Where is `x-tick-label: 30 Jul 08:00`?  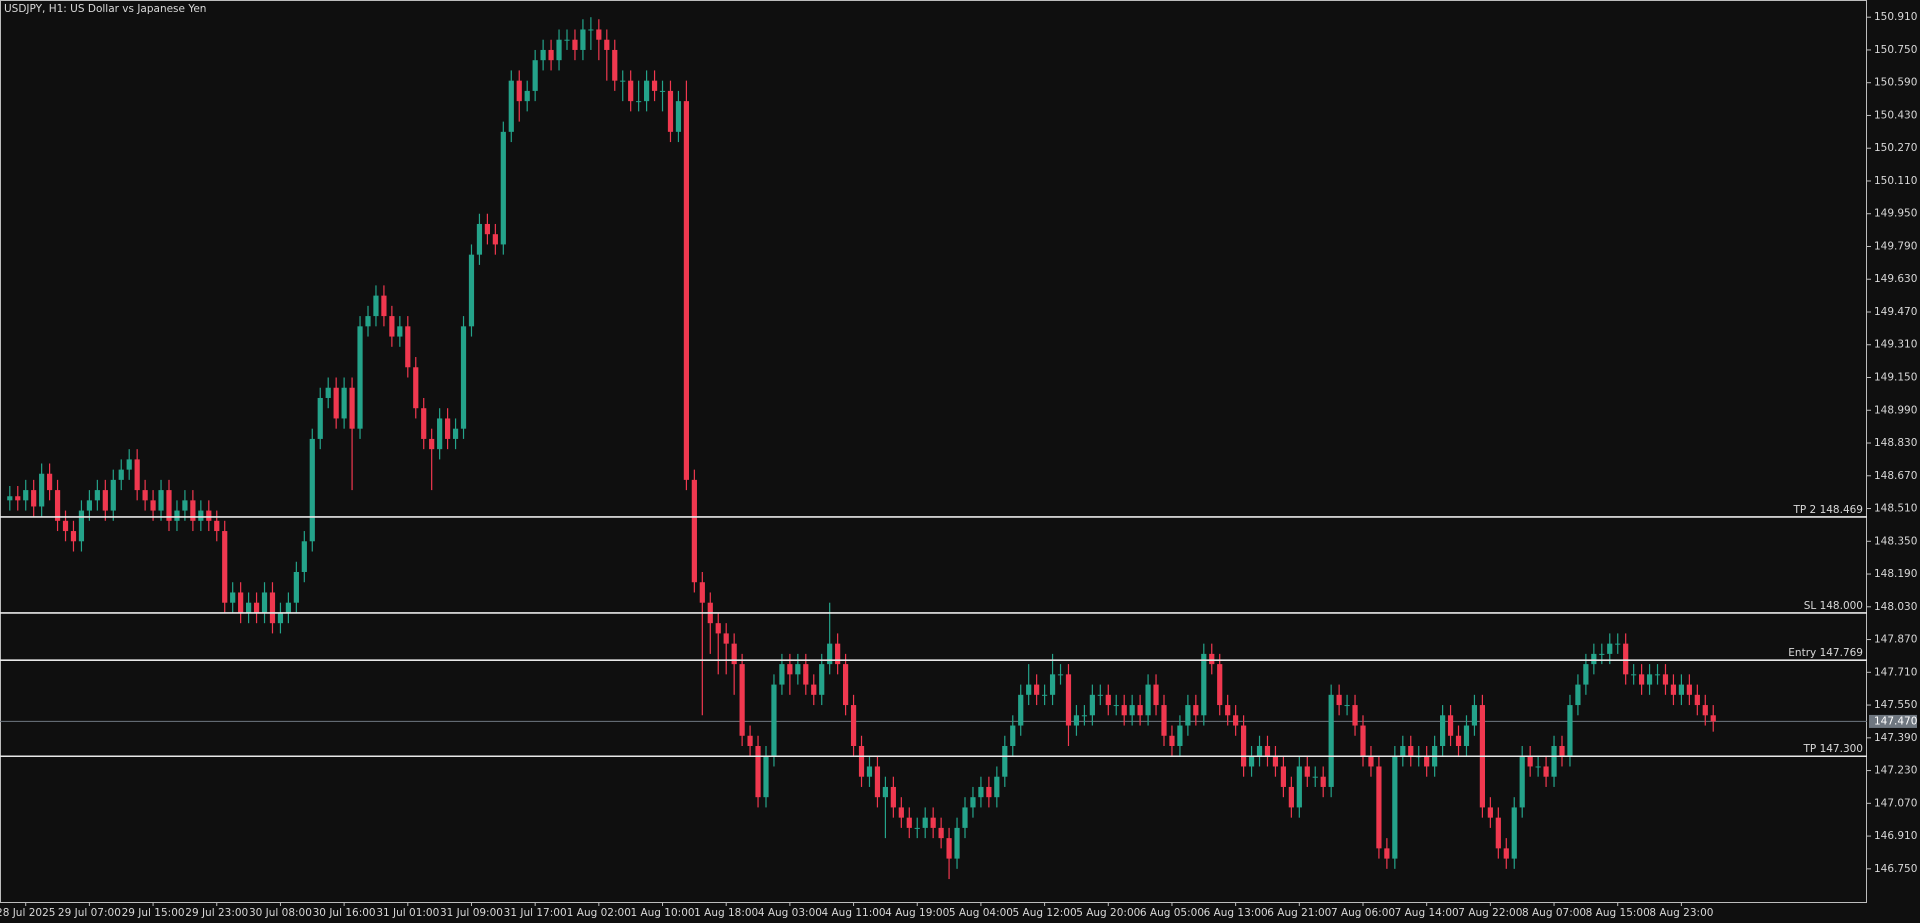 x-tick-label: 30 Jul 08:00 is located at coordinates (280, 913).